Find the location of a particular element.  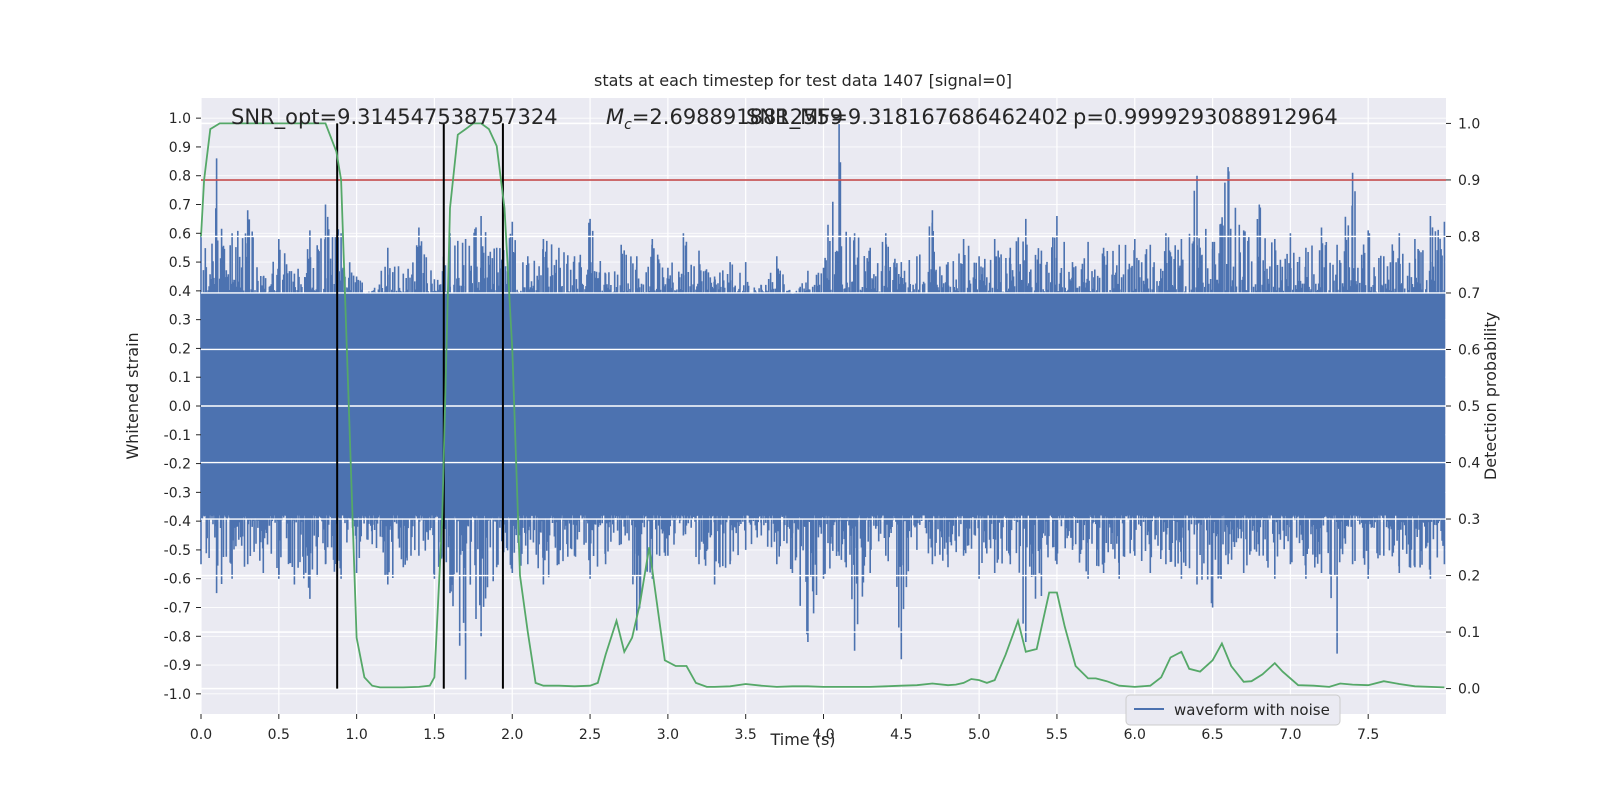

y-left-tick-label: -0.8 is located at coordinates (177, 637).